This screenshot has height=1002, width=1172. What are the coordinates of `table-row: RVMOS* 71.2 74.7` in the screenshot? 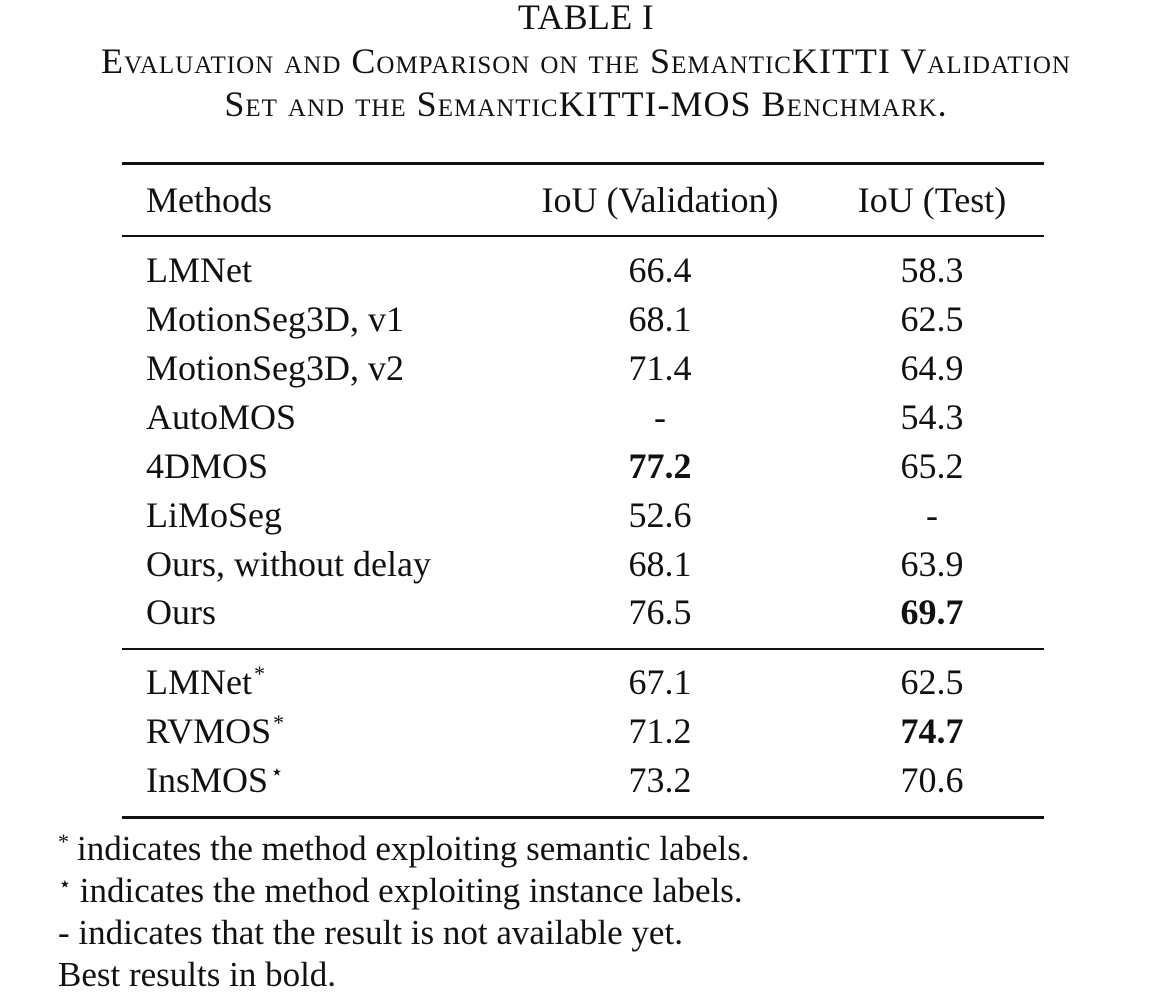 It's located at (583, 731).